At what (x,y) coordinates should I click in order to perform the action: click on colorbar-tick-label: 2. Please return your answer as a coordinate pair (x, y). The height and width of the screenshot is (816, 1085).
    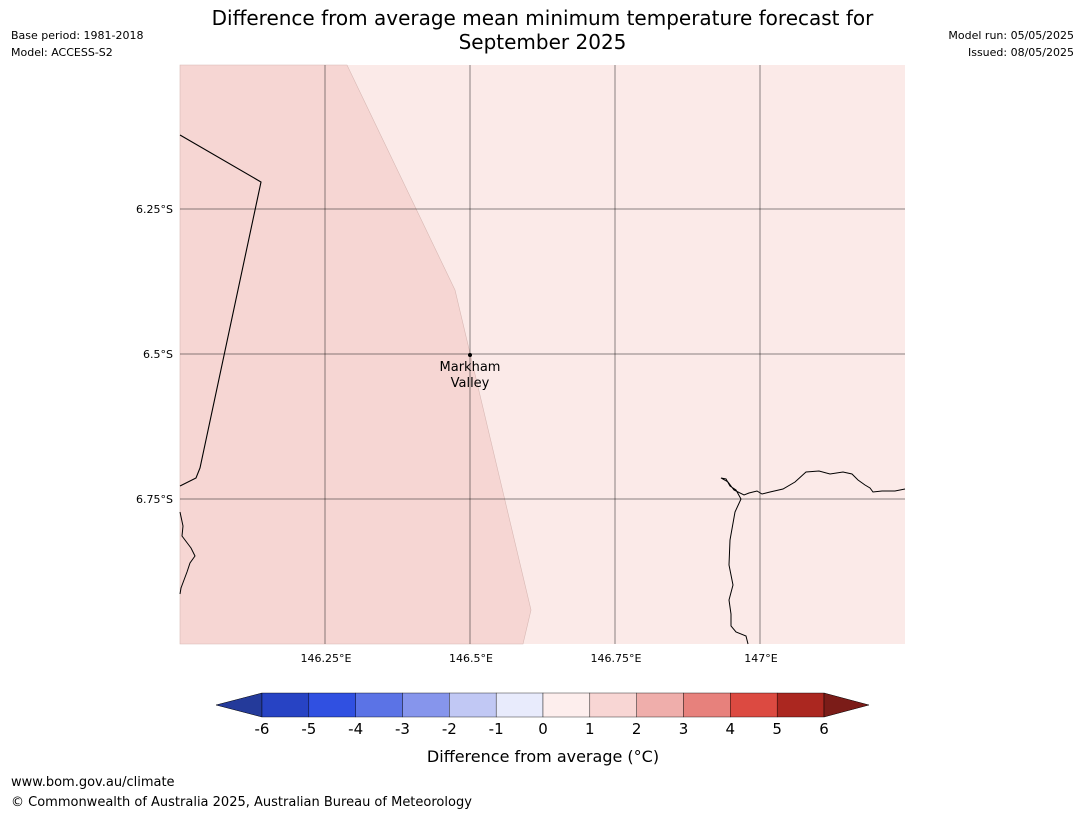
    Looking at the image, I should click on (636, 729).